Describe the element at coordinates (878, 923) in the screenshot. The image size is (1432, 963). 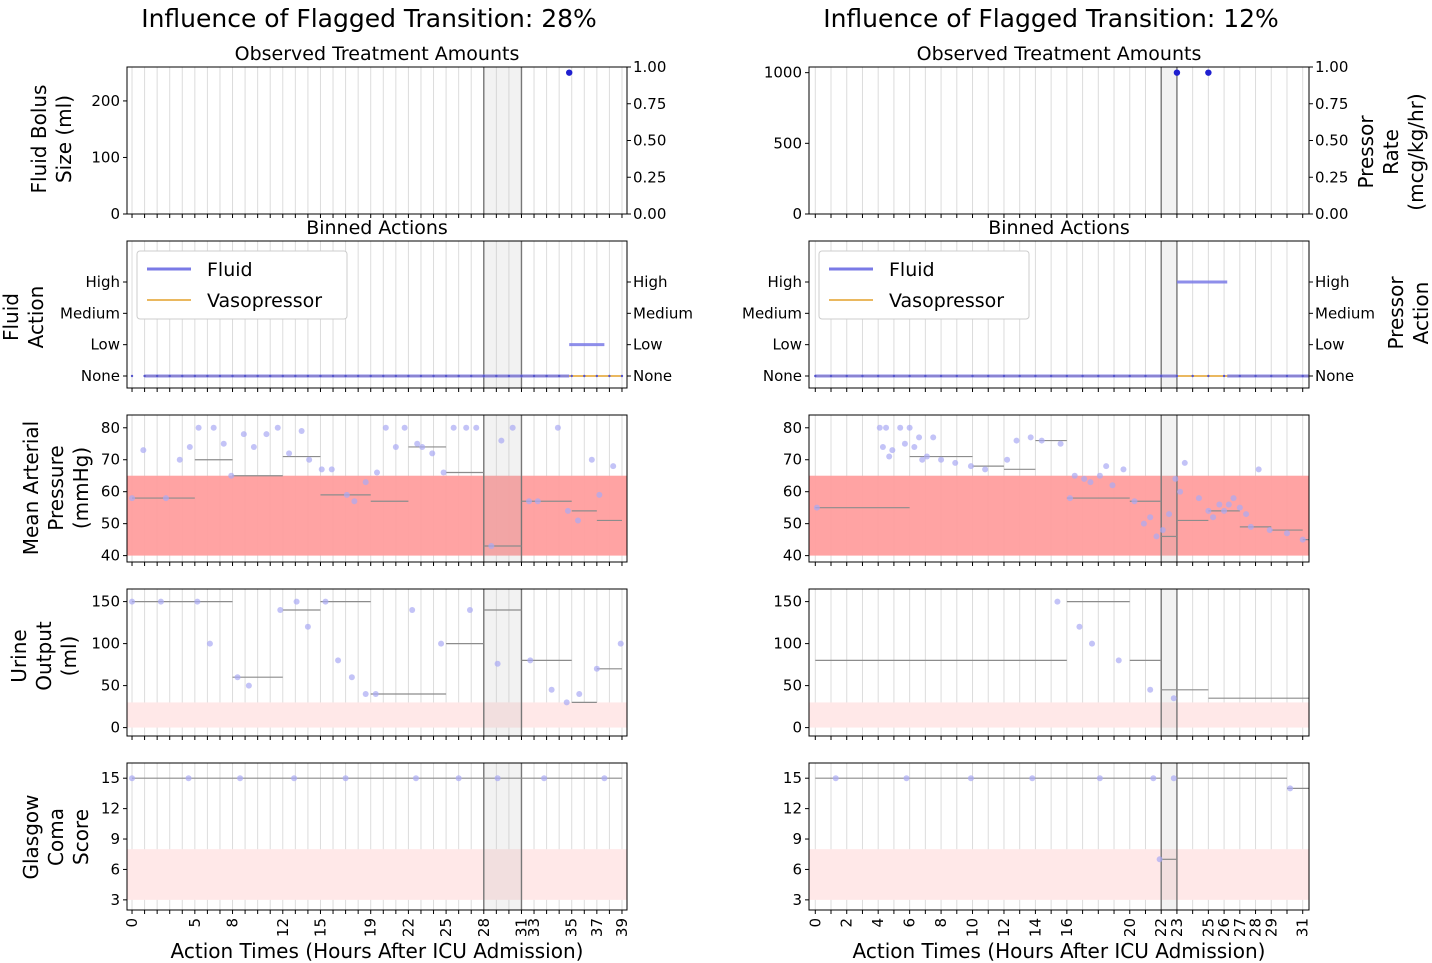
I see `x-tick-label: 4` at that location.